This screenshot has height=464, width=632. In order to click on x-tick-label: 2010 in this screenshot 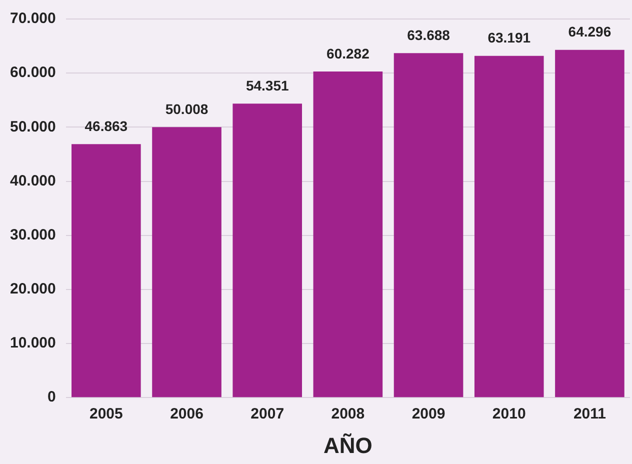, I will do `click(509, 414)`.